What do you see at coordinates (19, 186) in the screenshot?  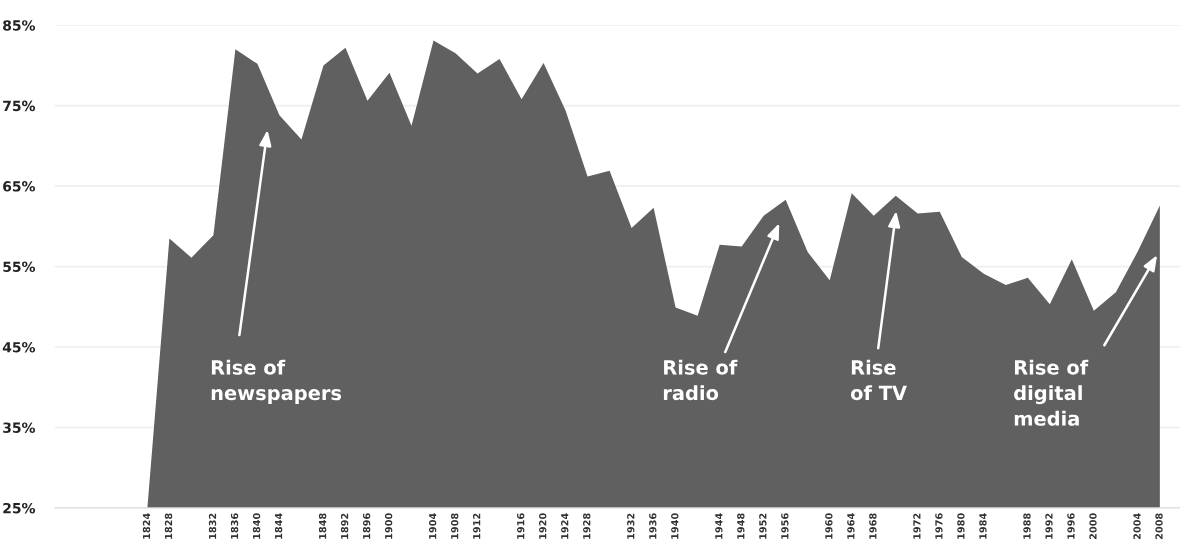 I see `y-tick-label: 65%` at bounding box center [19, 186].